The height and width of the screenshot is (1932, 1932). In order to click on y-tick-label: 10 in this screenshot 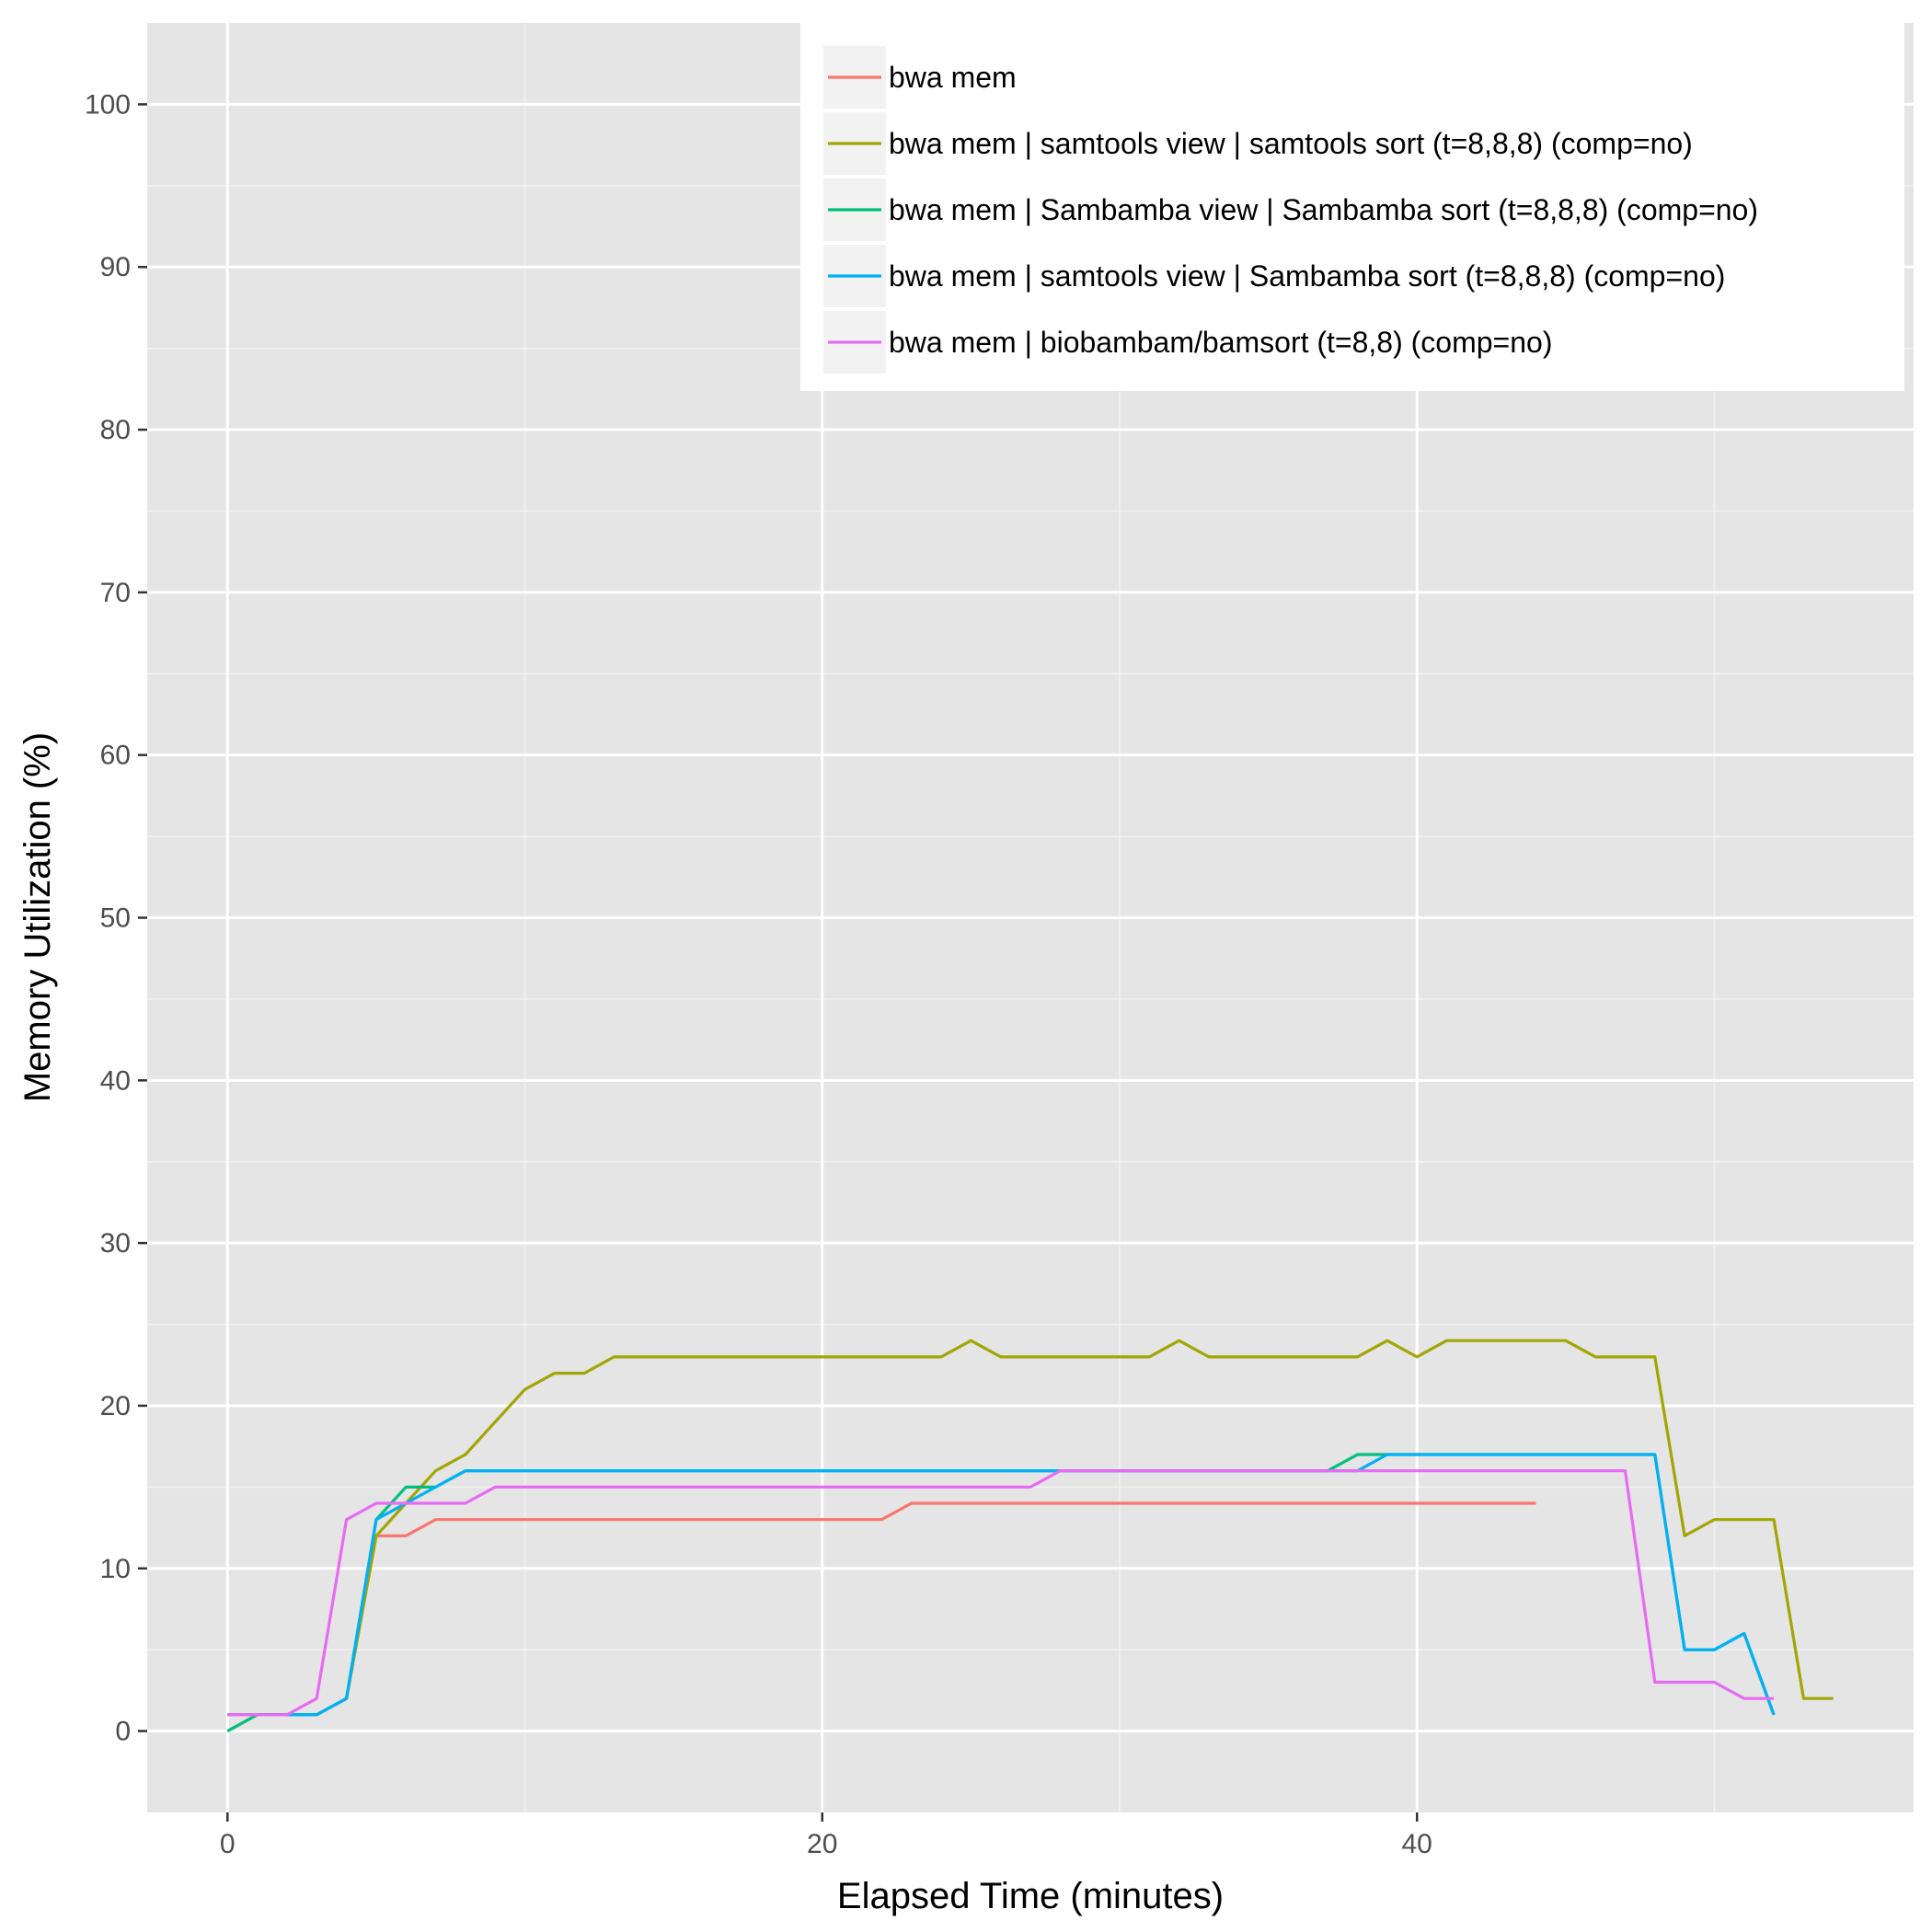, I will do `click(115, 1569)`.